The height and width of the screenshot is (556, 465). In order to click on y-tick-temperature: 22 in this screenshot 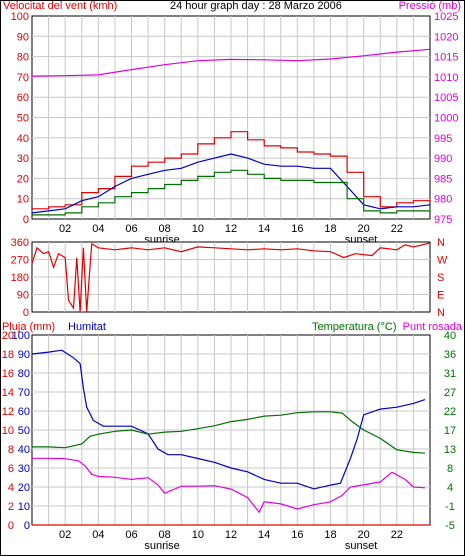, I will do `click(450, 412)`.